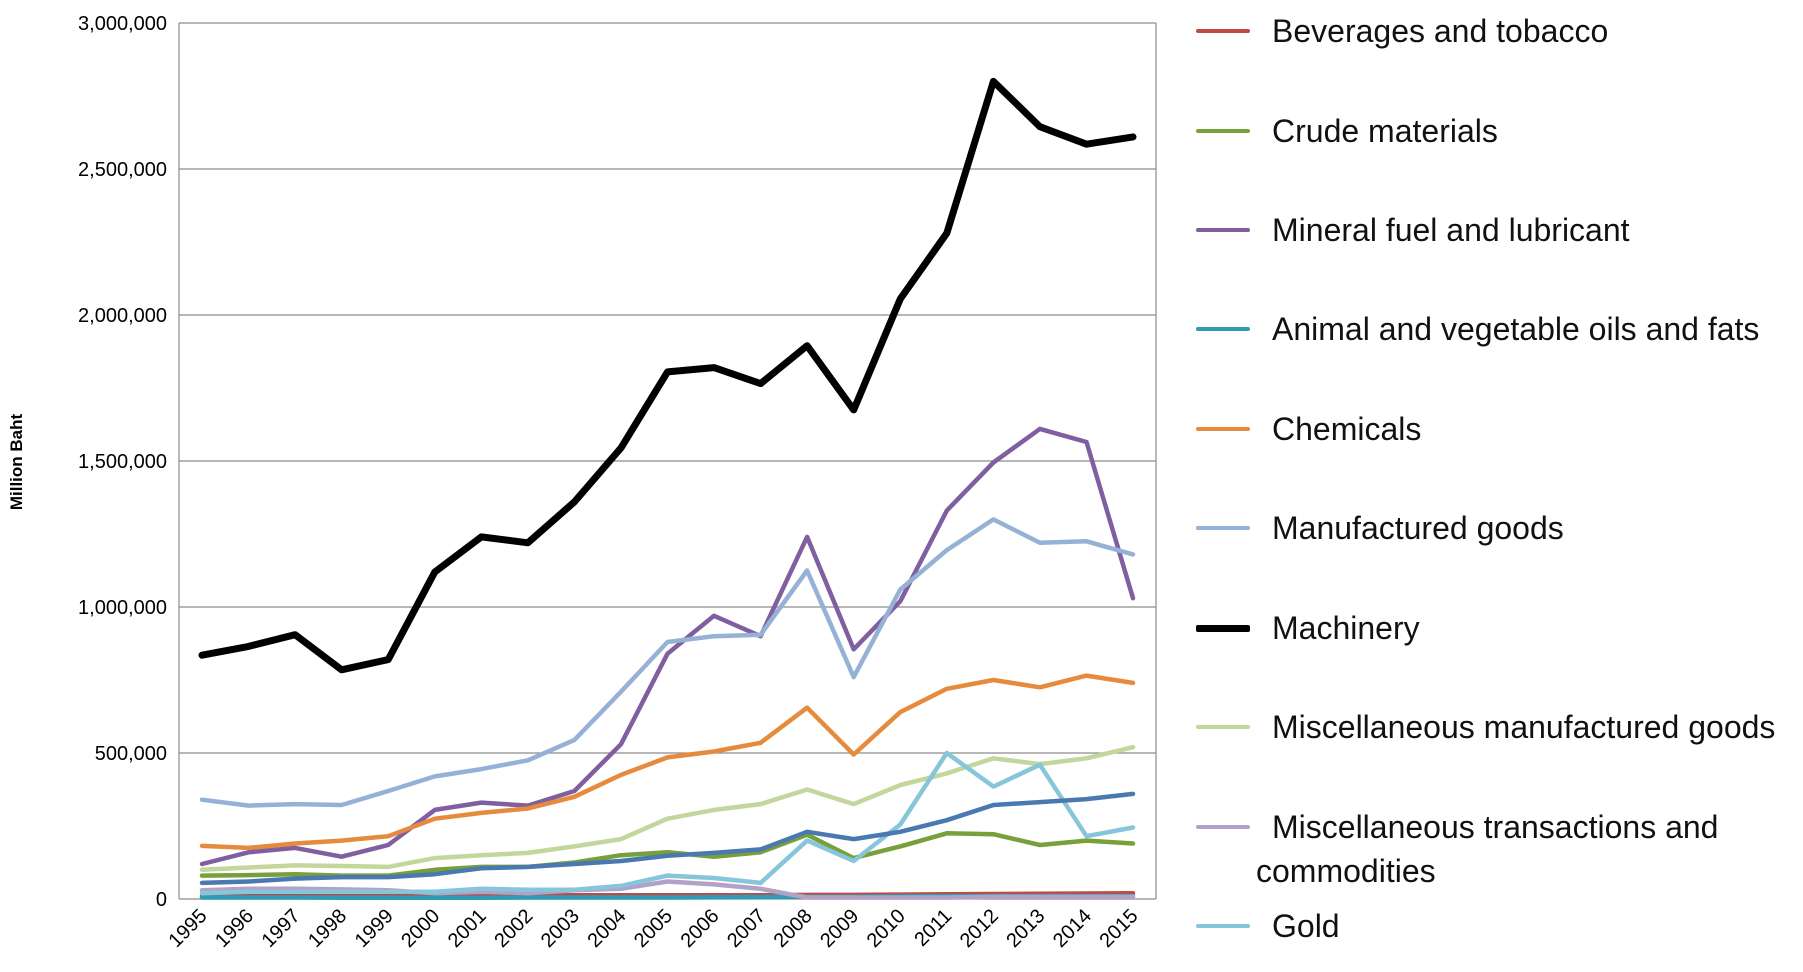  I want to click on legend-label: Machinery, so click(1346, 628).